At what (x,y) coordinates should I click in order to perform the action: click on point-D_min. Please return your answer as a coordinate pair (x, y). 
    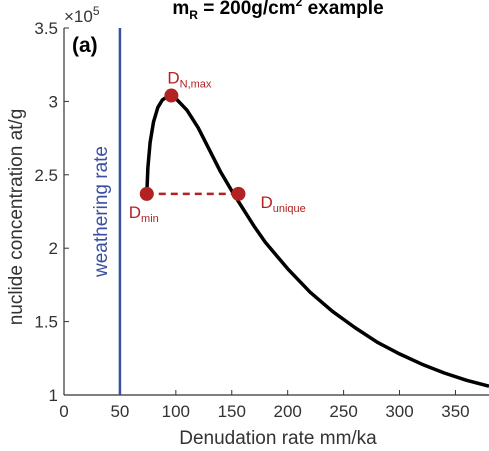
    Looking at the image, I should click on (146, 193).